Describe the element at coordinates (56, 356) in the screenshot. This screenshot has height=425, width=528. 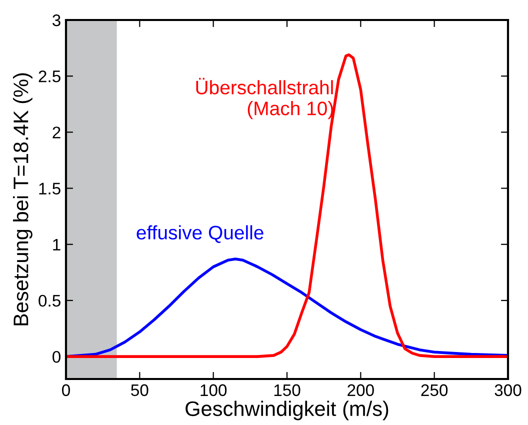
I see `y-tick-label: 0` at that location.